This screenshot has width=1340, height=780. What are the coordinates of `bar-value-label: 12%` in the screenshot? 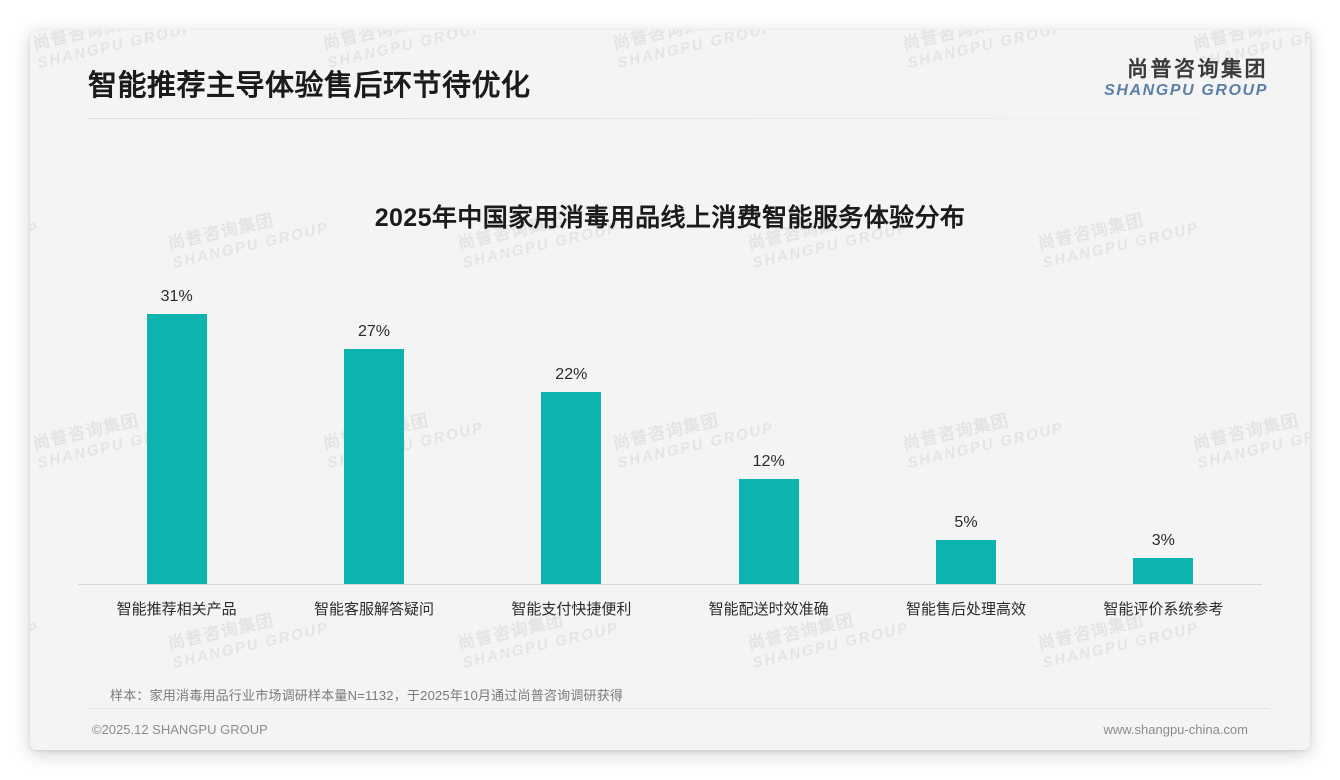 It's located at (768, 462).